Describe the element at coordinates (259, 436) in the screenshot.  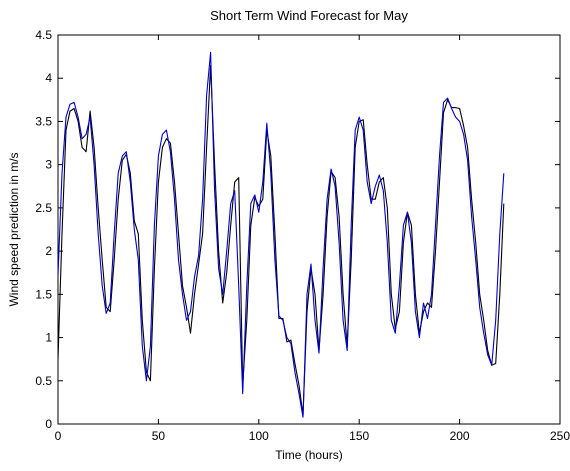
I see `x-tick-label: 100` at that location.